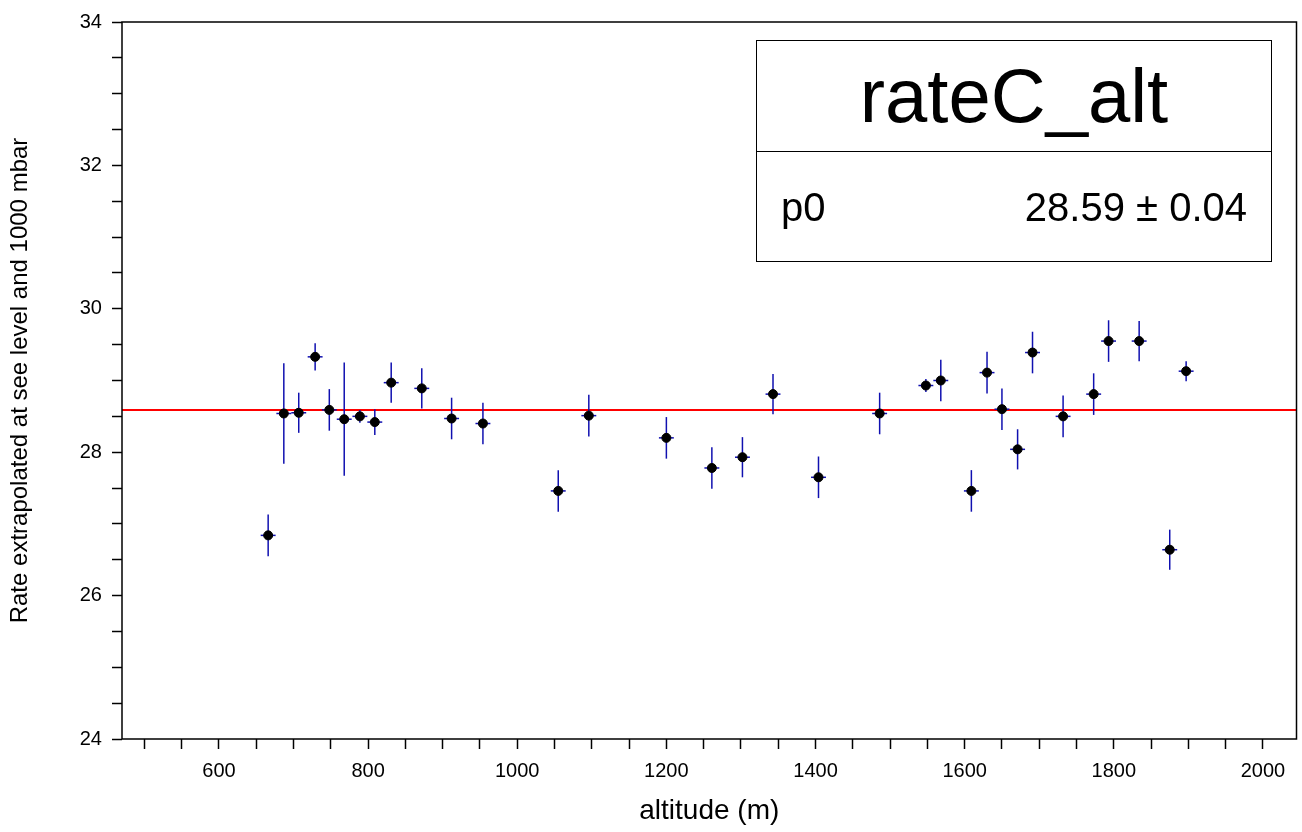 The height and width of the screenshot is (832, 1302). What do you see at coordinates (815, 769) in the screenshot?
I see `x-tick-label: 1400` at bounding box center [815, 769].